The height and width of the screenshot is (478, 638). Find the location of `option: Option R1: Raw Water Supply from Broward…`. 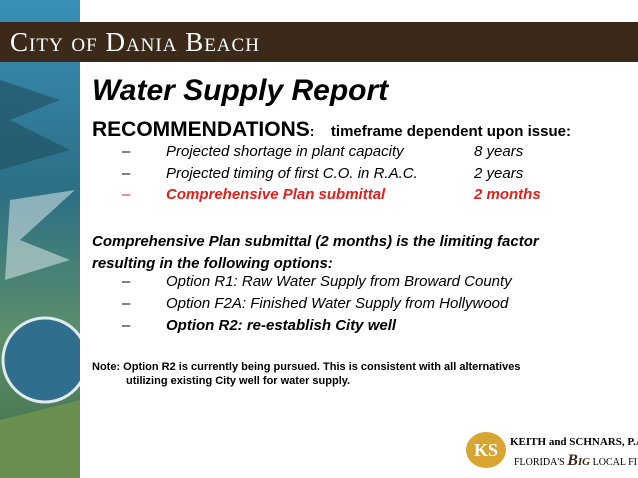

option: Option R1: Raw Water Supply from Broward… is located at coordinates (339, 281).